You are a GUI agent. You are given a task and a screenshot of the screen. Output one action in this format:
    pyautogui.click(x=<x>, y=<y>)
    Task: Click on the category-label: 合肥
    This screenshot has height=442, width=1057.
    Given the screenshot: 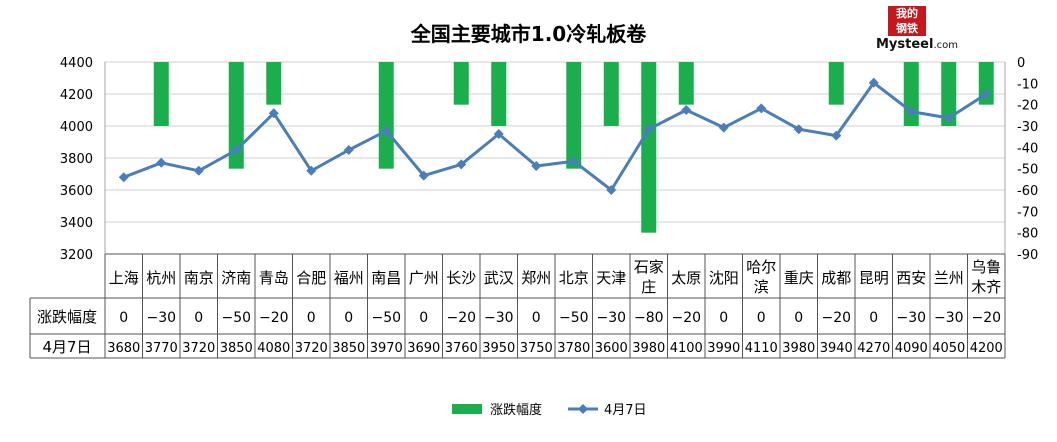 What is the action you would take?
    pyautogui.click(x=311, y=278)
    